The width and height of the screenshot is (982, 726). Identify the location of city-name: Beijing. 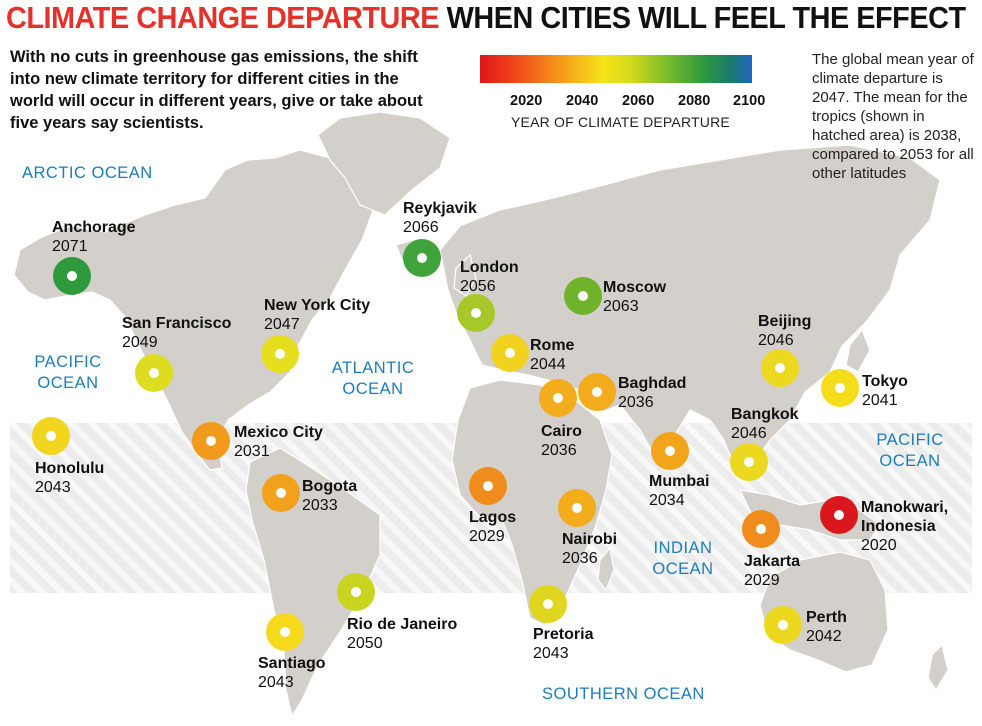
(785, 321).